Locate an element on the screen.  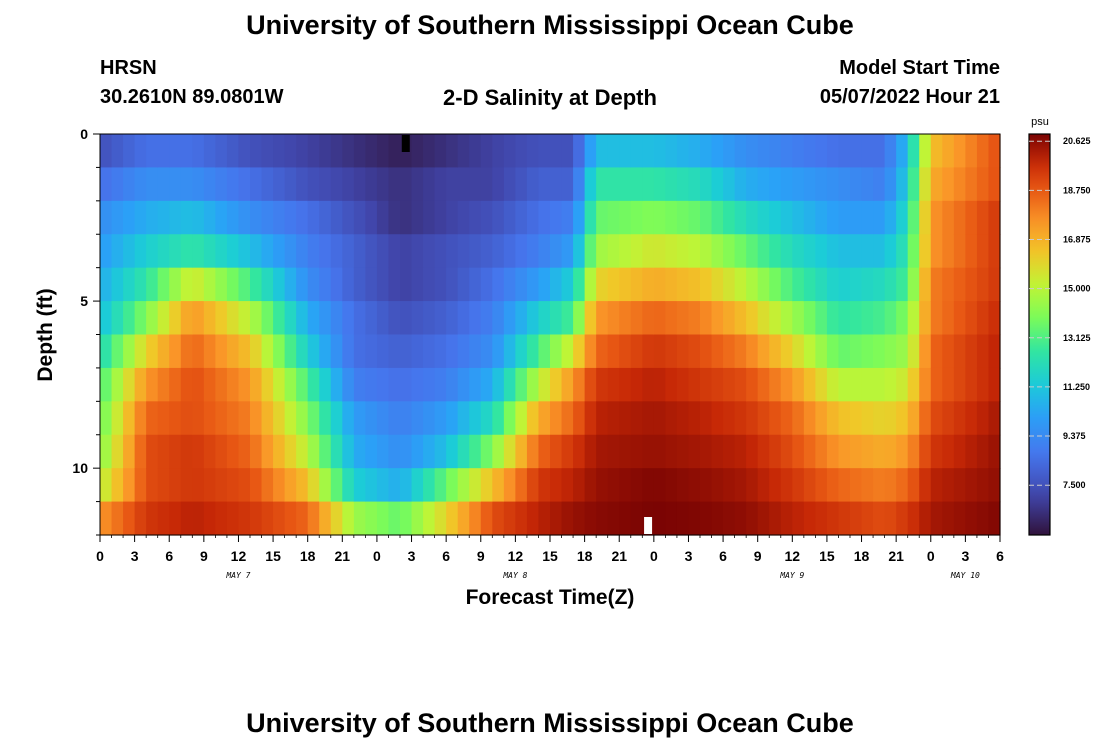
y-tick-label: 10 is located at coordinates (80, 468).